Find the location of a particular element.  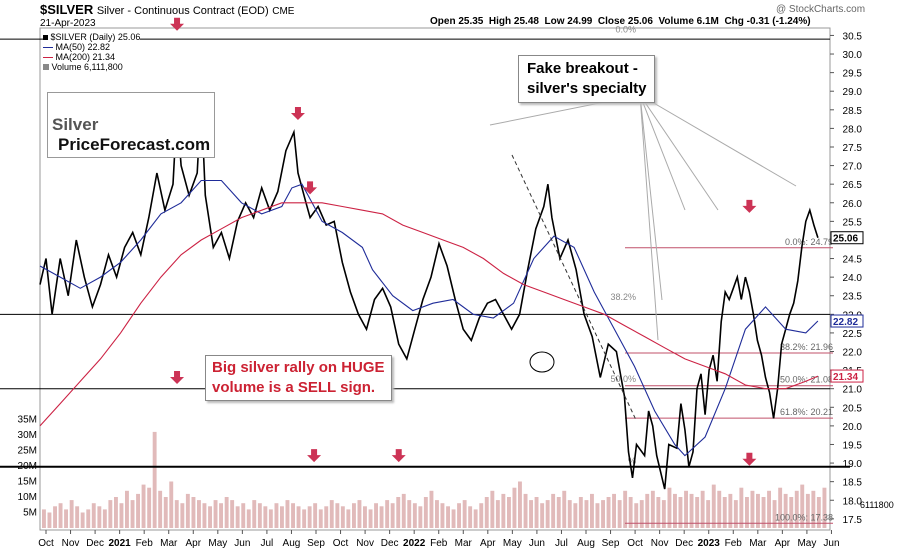

ma50-tag-box is located at coordinates (847, 321).